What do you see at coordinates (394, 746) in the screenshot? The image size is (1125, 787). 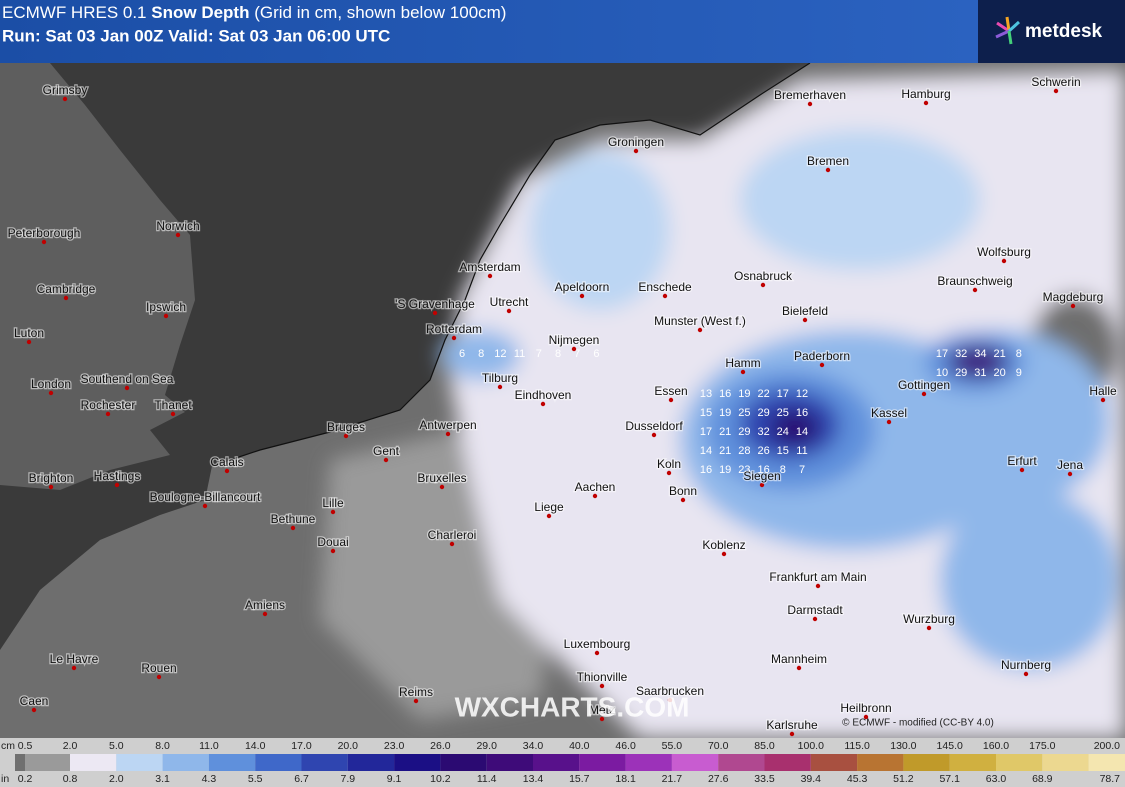 I see `colorbar-label-cm: 23.0` at bounding box center [394, 746].